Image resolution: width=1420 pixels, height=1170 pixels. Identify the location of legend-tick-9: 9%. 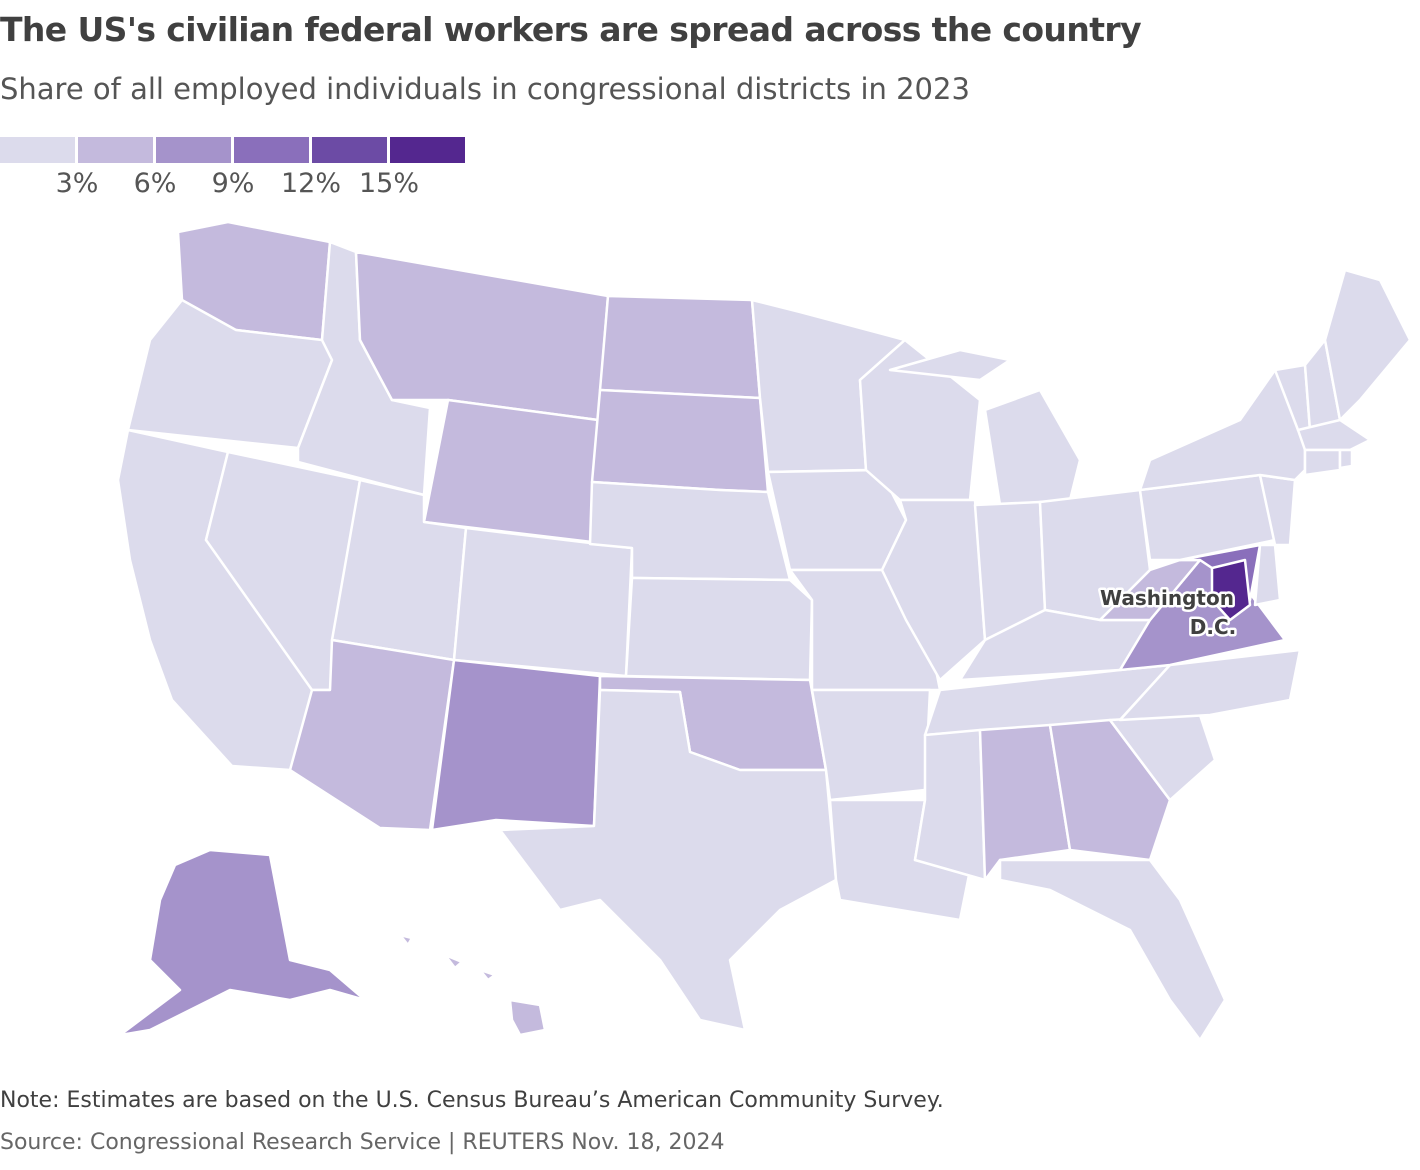
(233, 183).